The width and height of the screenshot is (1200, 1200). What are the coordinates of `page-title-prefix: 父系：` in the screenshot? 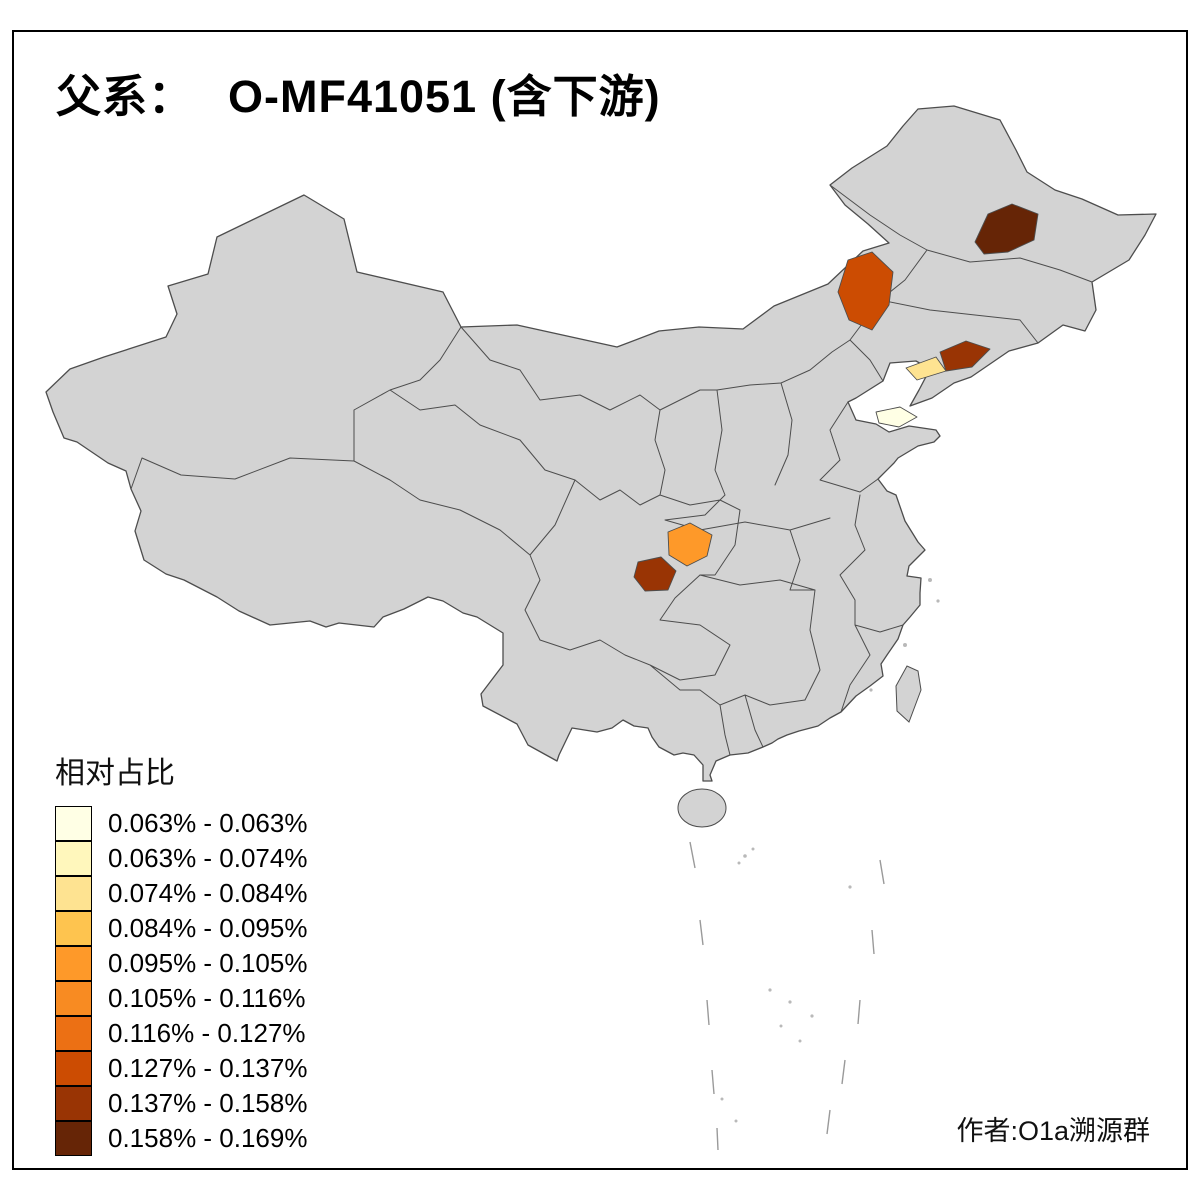 It's located at (125, 96).